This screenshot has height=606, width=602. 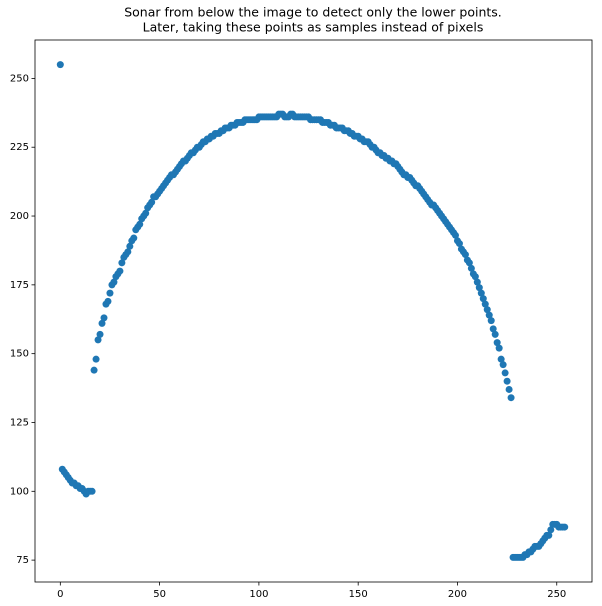 I want to click on y-tick-label: 150, so click(x=19, y=354).